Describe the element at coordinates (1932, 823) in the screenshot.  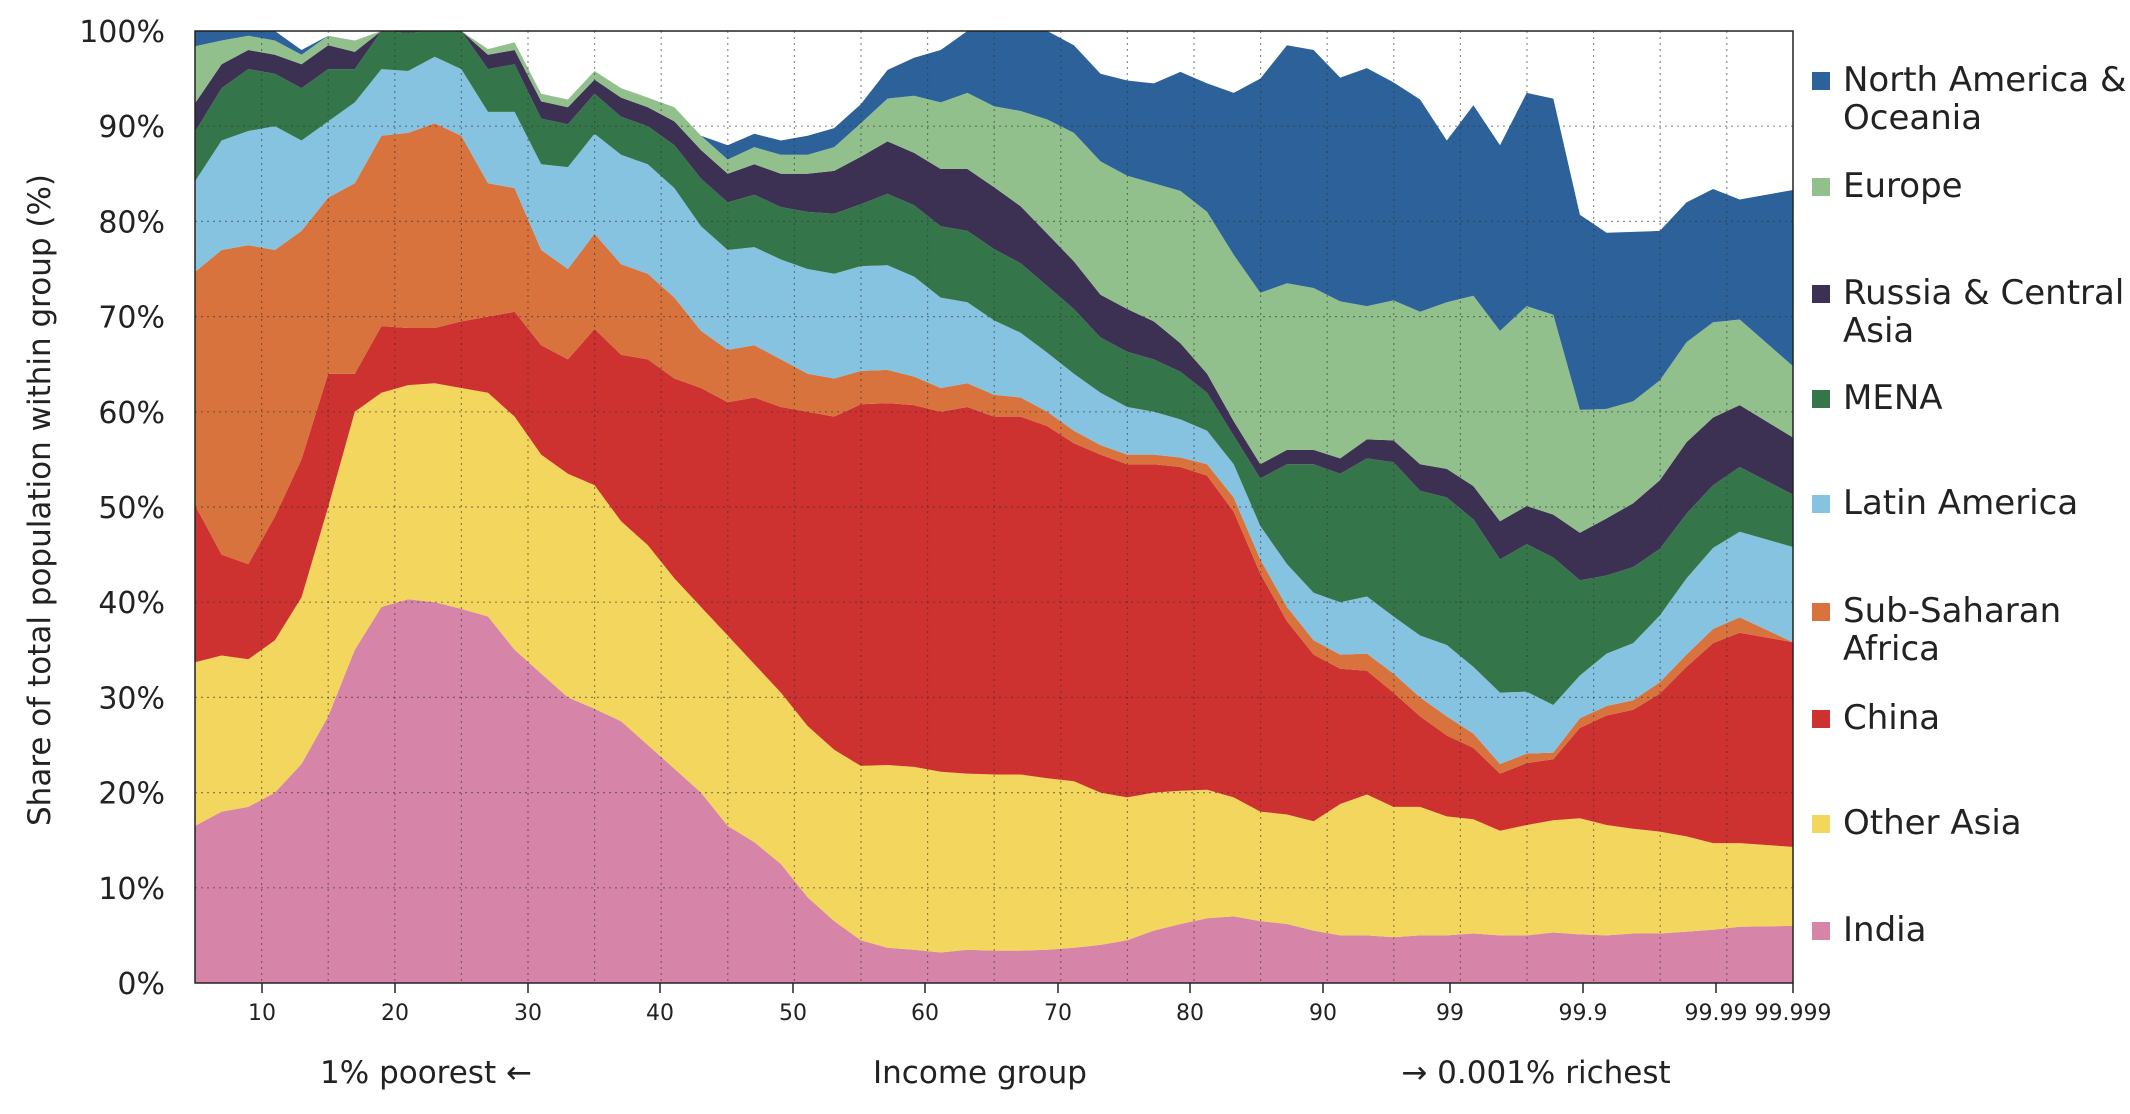
I see `legend-label-other-asia: Other Asia` at that location.